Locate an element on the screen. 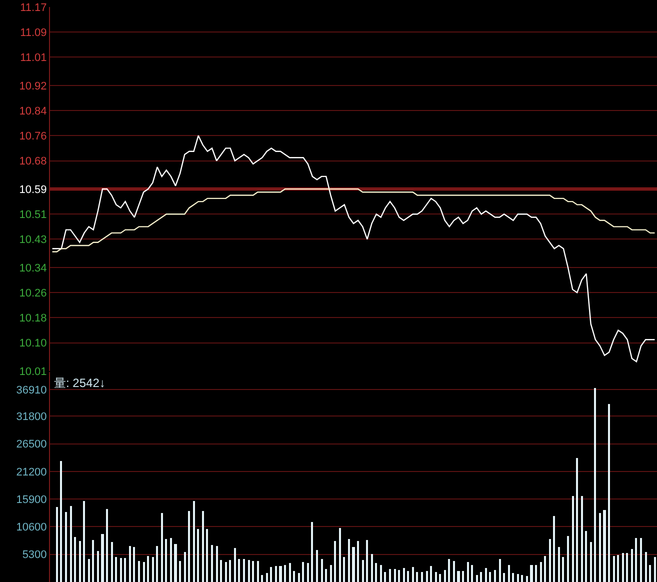 The height and width of the screenshot is (582, 657). y-tick-label: 5300 is located at coordinates (34, 555).